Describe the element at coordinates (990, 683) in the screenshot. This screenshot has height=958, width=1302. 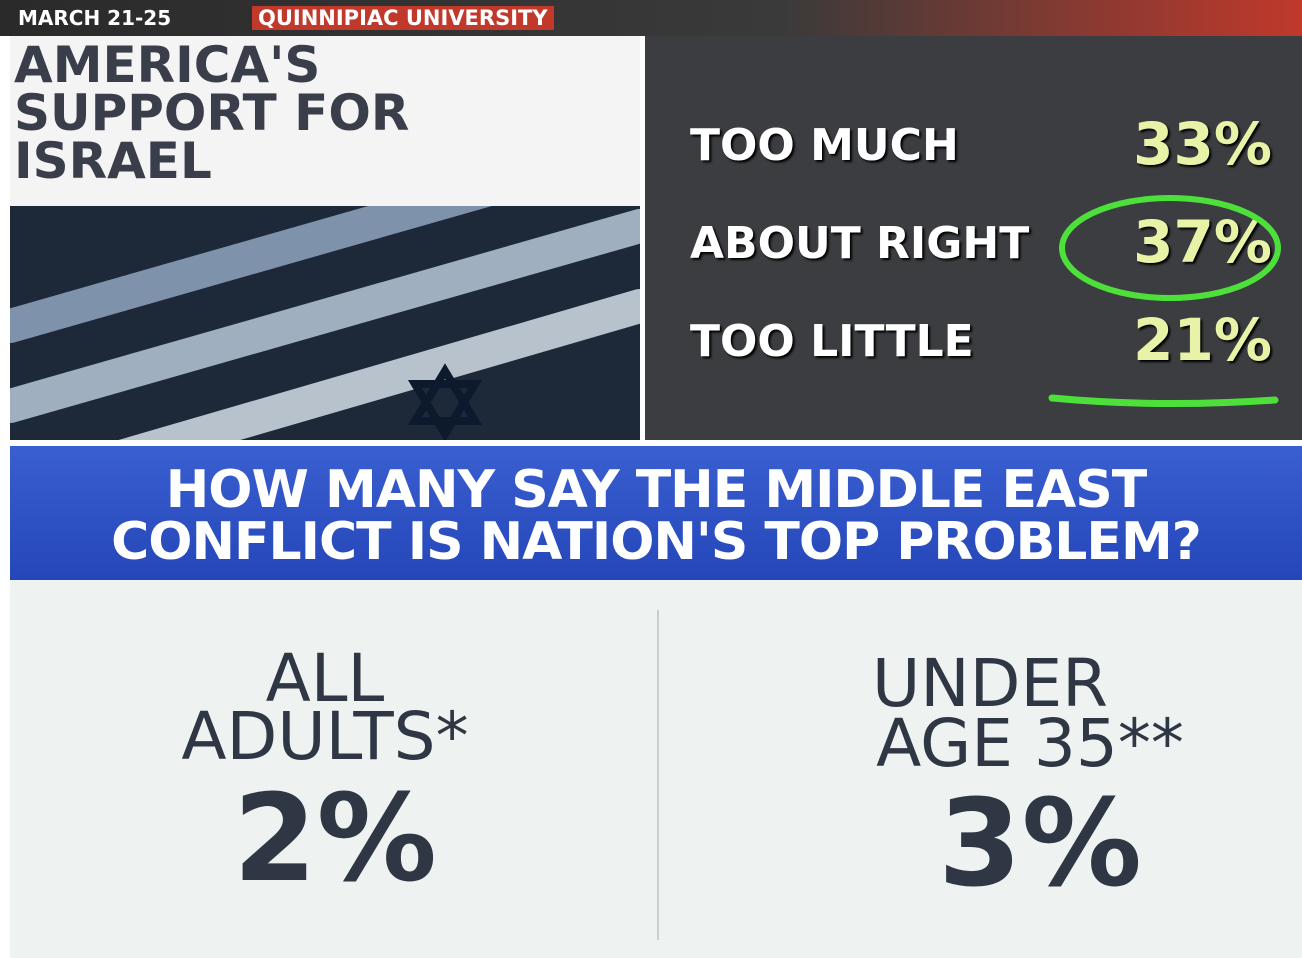
I see `group-label: UNDER` at that location.